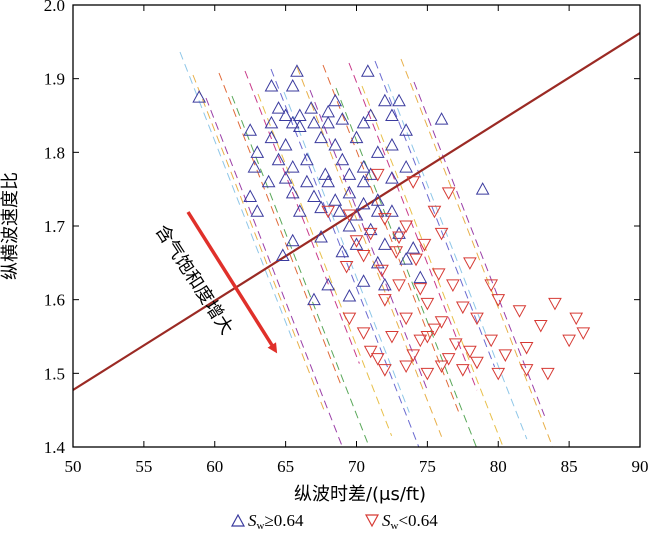  I want to click on x-tick-label: 75, so click(427, 466).